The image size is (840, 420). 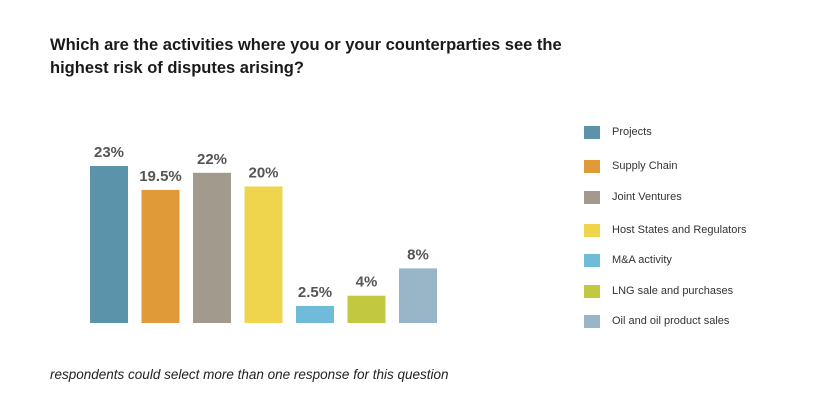 I want to click on legend-swatch-joint-ventures, so click(x=592, y=197).